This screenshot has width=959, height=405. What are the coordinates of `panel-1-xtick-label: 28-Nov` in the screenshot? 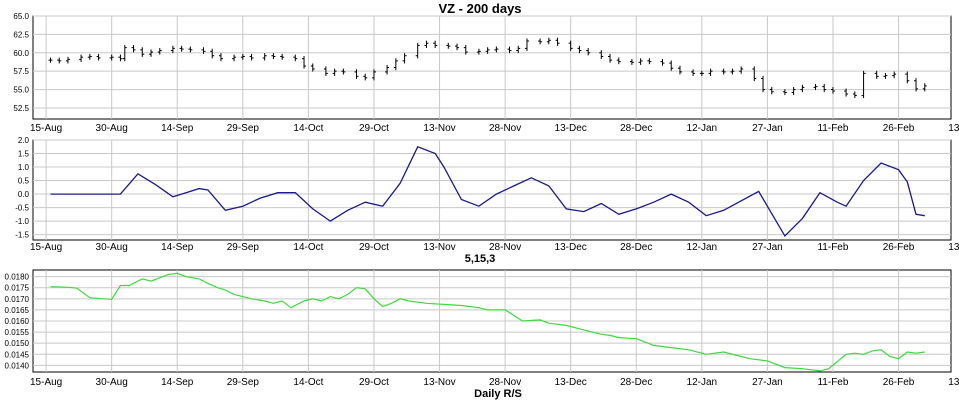 It's located at (505, 247).